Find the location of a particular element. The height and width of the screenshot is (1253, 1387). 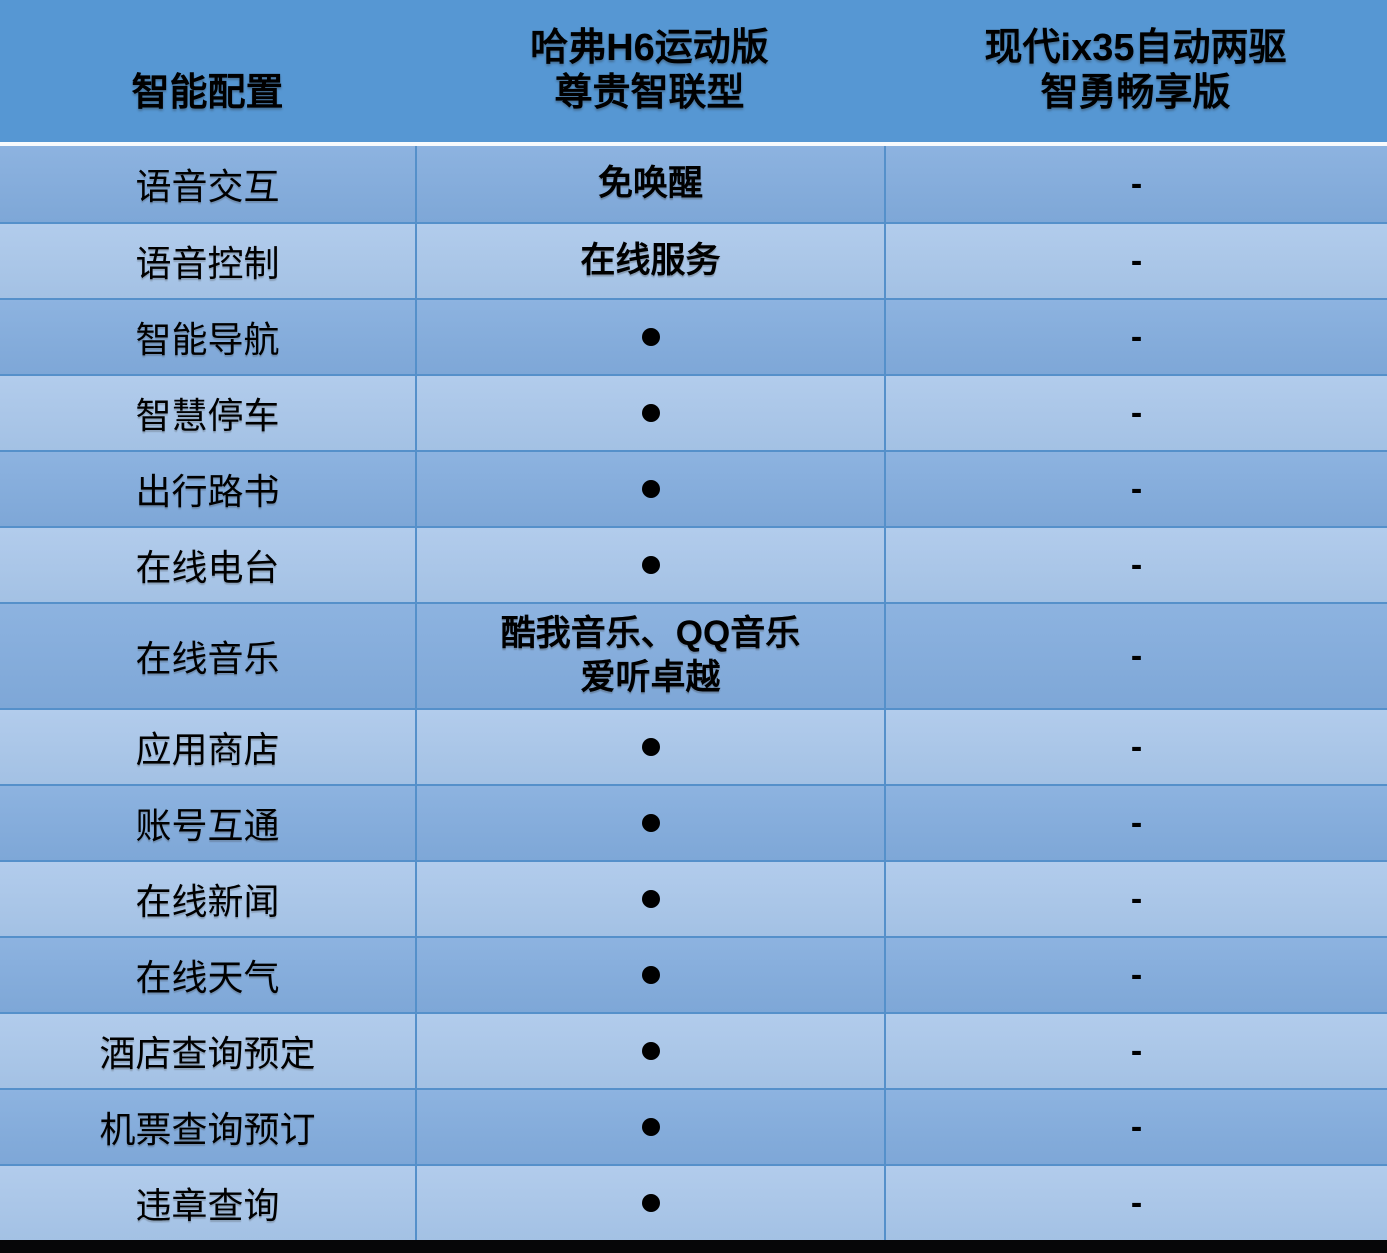

table-row: 应用商店 - is located at coordinates (693, 746).